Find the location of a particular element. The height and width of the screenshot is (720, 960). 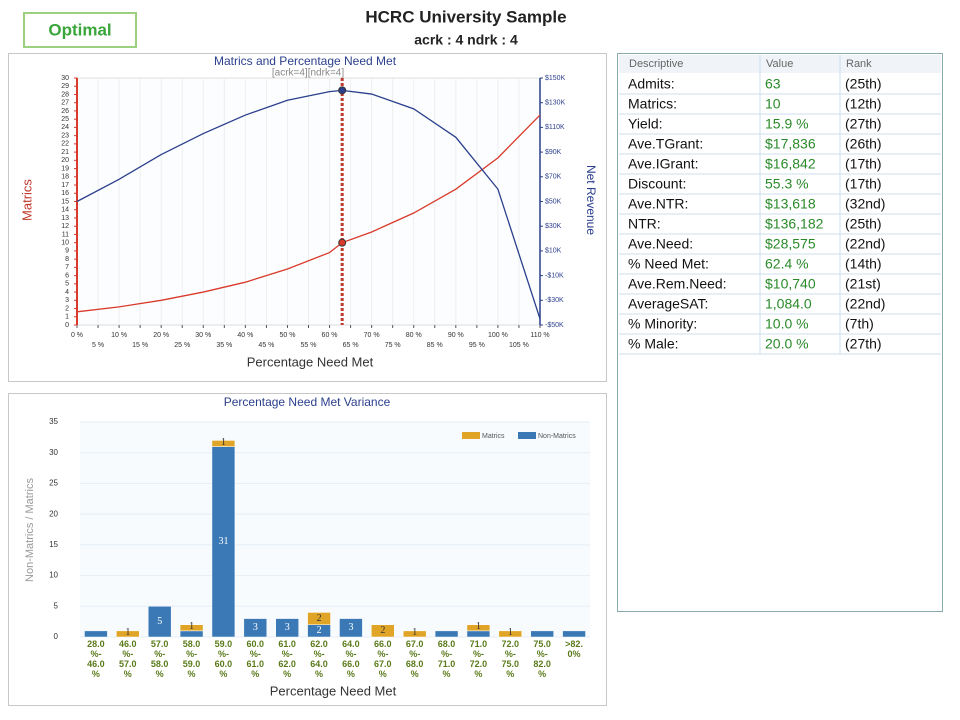

table-cell: $16,842 is located at coordinates (790, 164).